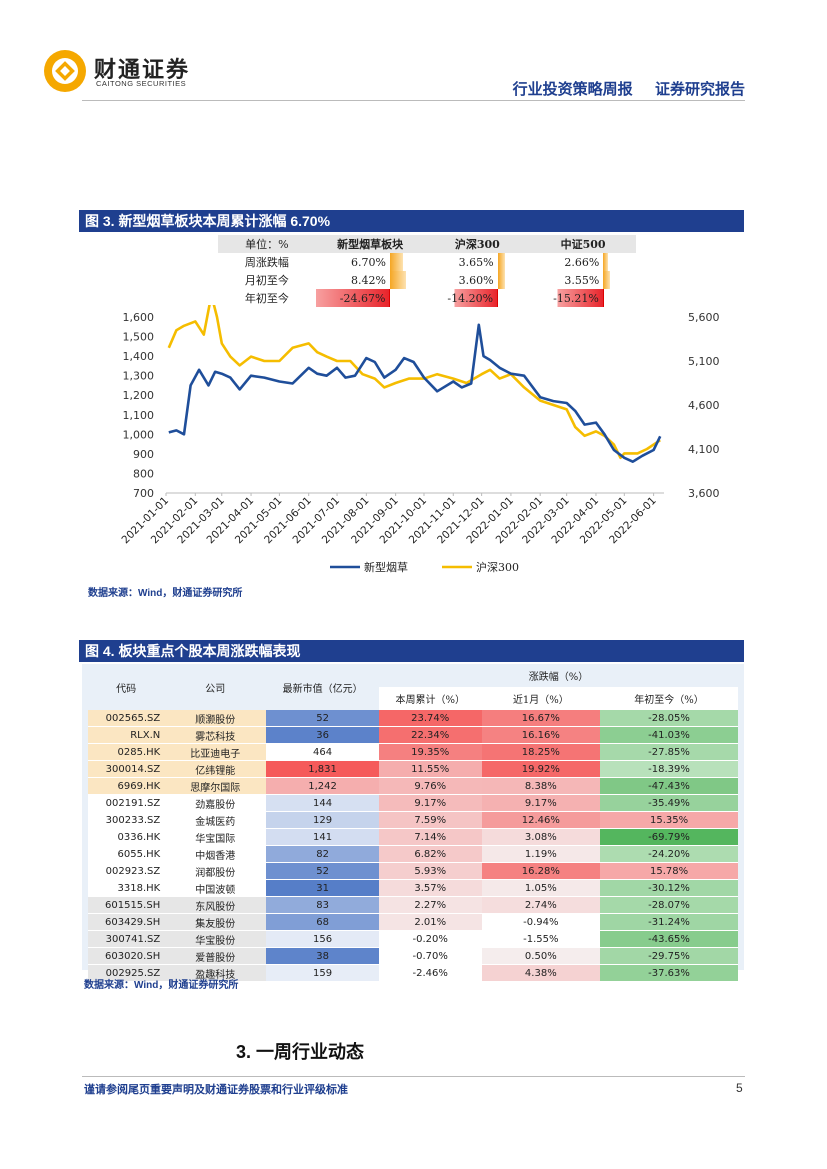 This screenshot has width=827, height=1169. What do you see at coordinates (413, 871) in the screenshot?
I see `table-row: 002923.SZ 润都股份 52 5.93% 16.28% 15.78%` at bounding box center [413, 871].